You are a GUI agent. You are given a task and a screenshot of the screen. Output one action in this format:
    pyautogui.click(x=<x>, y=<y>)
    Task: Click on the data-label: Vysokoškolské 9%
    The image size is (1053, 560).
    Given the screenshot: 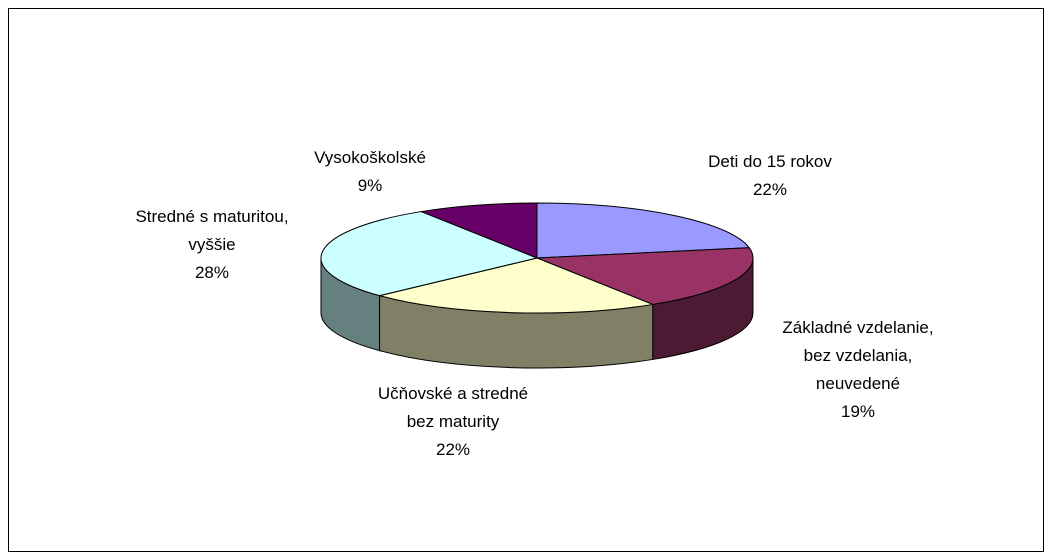 What is the action you would take?
    pyautogui.click(x=370, y=172)
    